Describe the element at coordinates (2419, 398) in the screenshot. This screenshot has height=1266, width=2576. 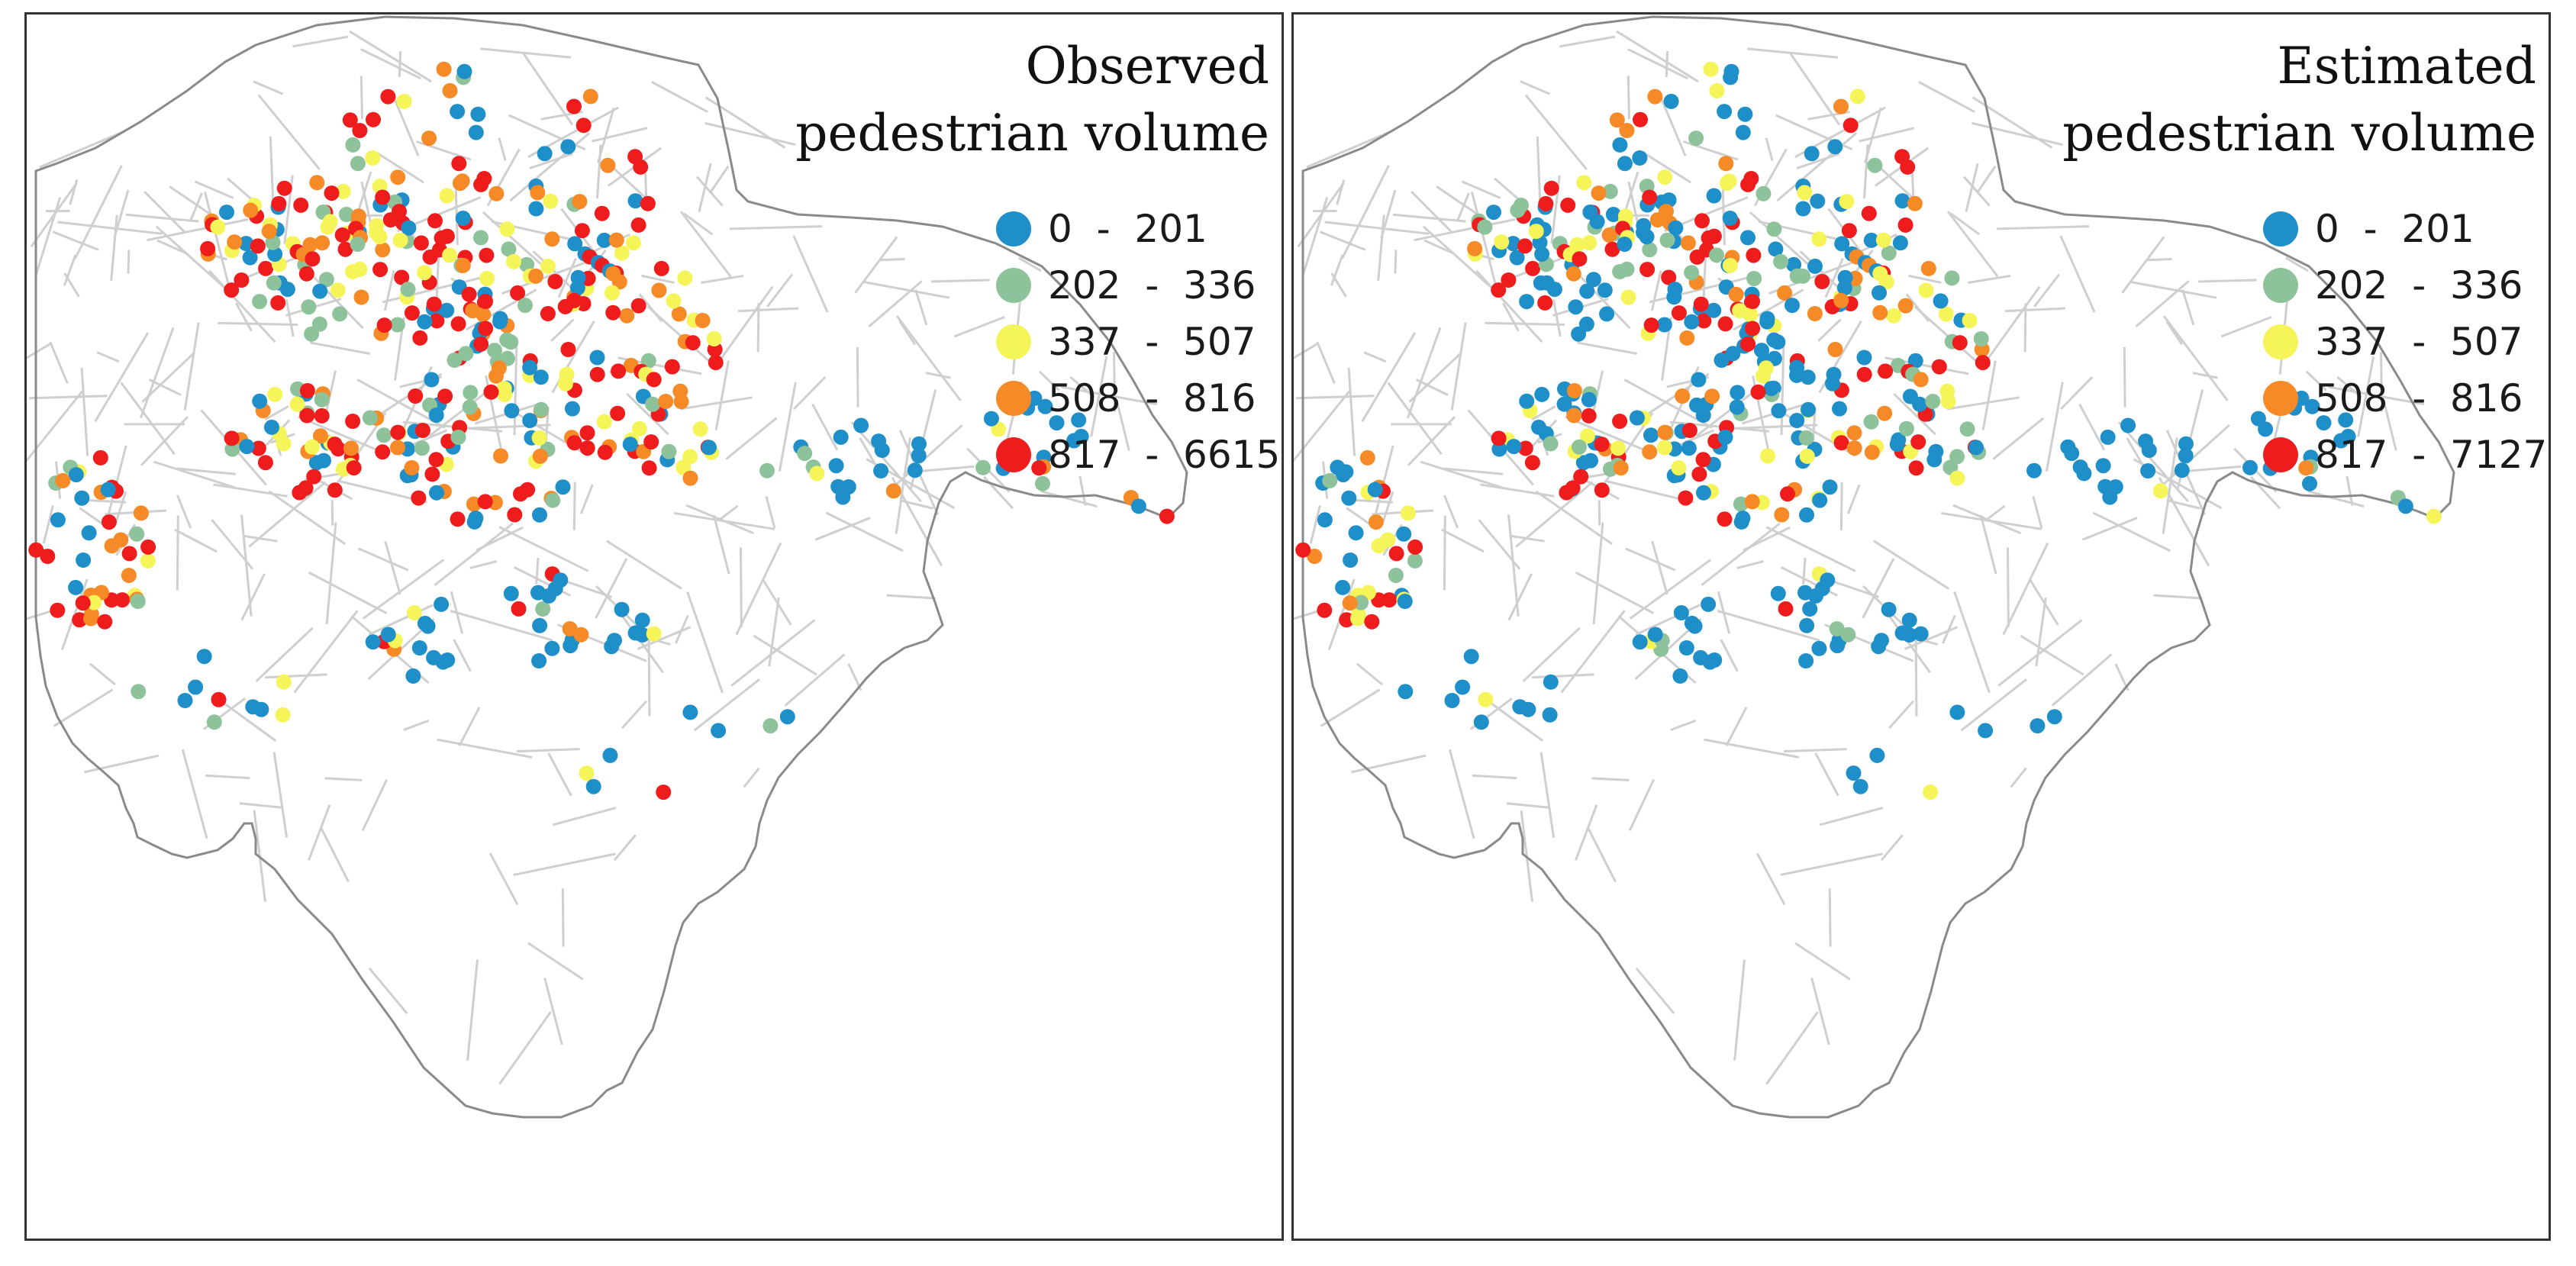
I see `legend-label: 508 - 816` at that location.